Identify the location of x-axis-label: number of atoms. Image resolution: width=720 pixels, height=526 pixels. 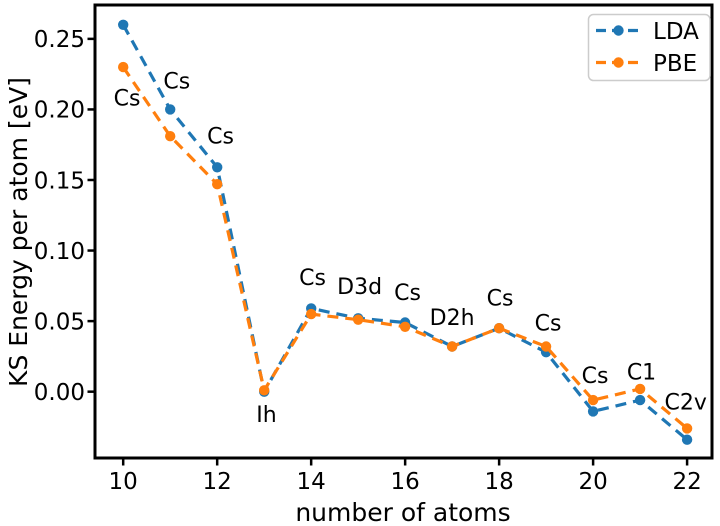
(402, 512).